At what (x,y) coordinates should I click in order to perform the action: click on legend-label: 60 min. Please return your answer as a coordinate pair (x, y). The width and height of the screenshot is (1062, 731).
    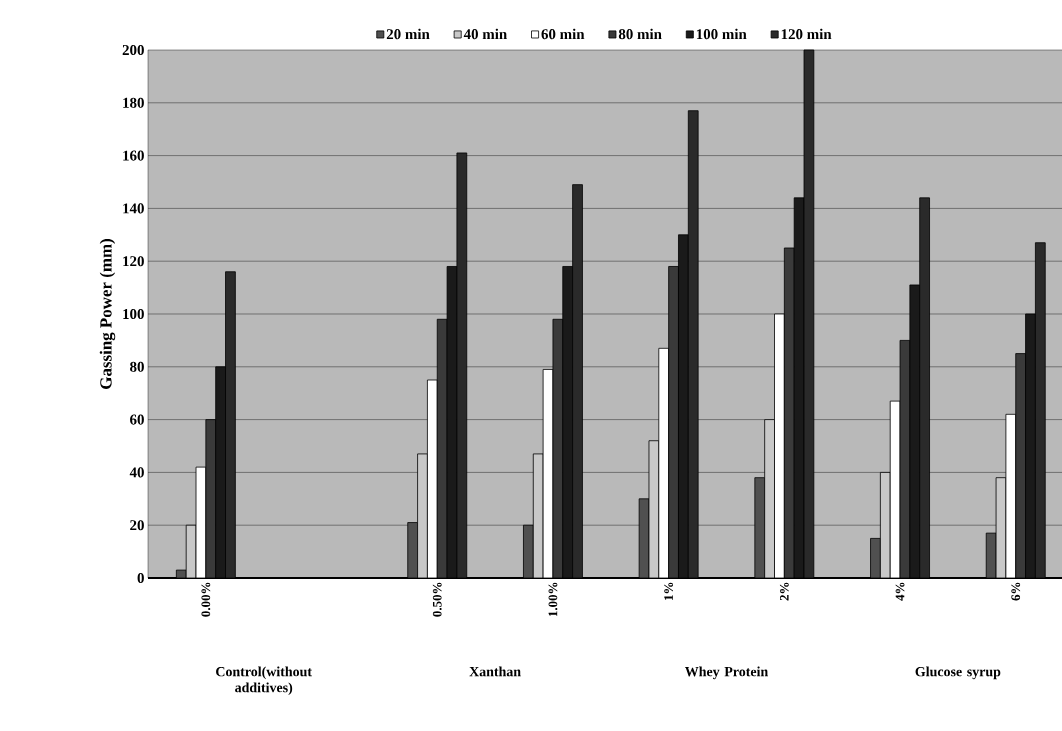
    Looking at the image, I should click on (563, 34).